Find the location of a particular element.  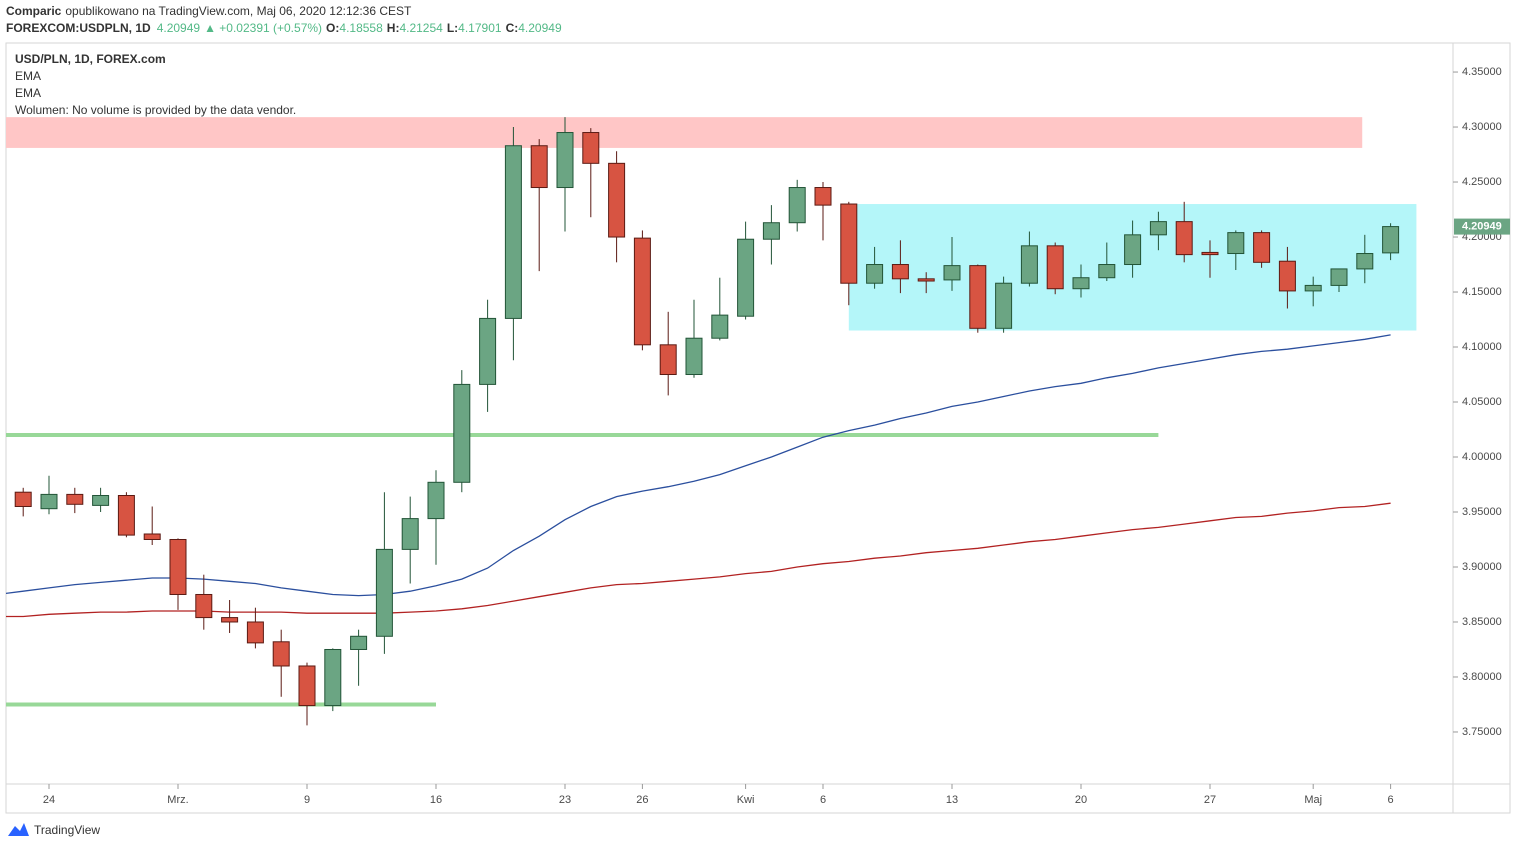

price-tag is located at coordinates (1482, 226).